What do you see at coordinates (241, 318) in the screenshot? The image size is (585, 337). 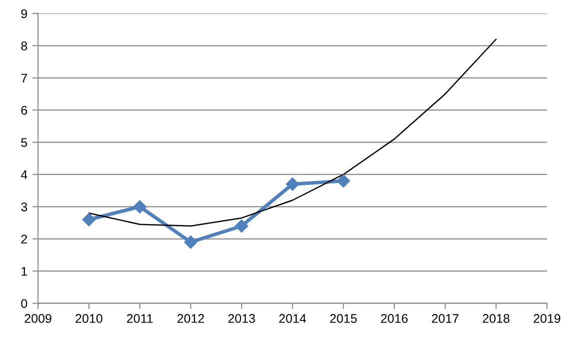 I see `x-tick-label: 2013` at bounding box center [241, 318].